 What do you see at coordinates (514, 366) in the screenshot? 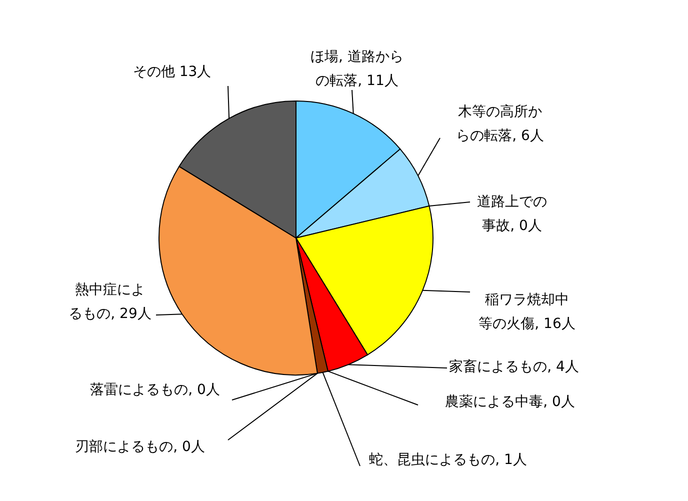
I see `slice-label: 家畜によるもの, 4人` at bounding box center [514, 366].